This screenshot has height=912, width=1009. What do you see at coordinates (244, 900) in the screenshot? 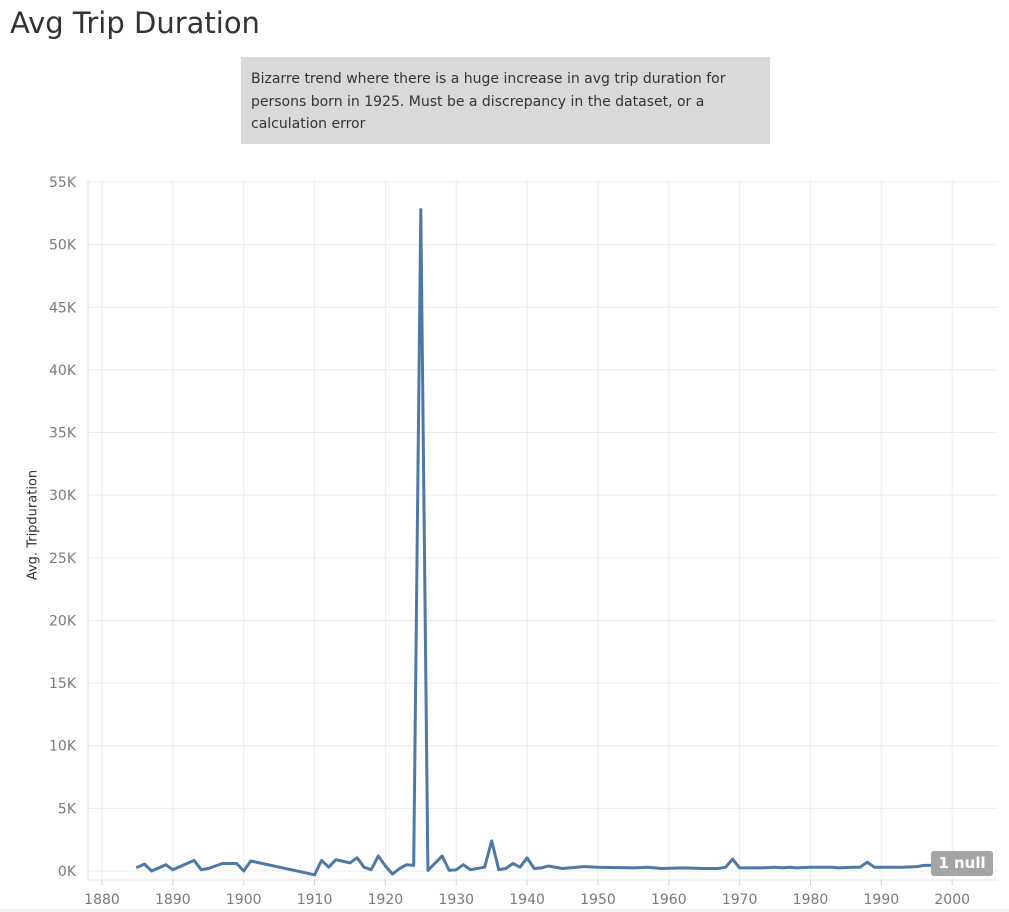
I see `x-tick-label: 1900` at bounding box center [244, 900].